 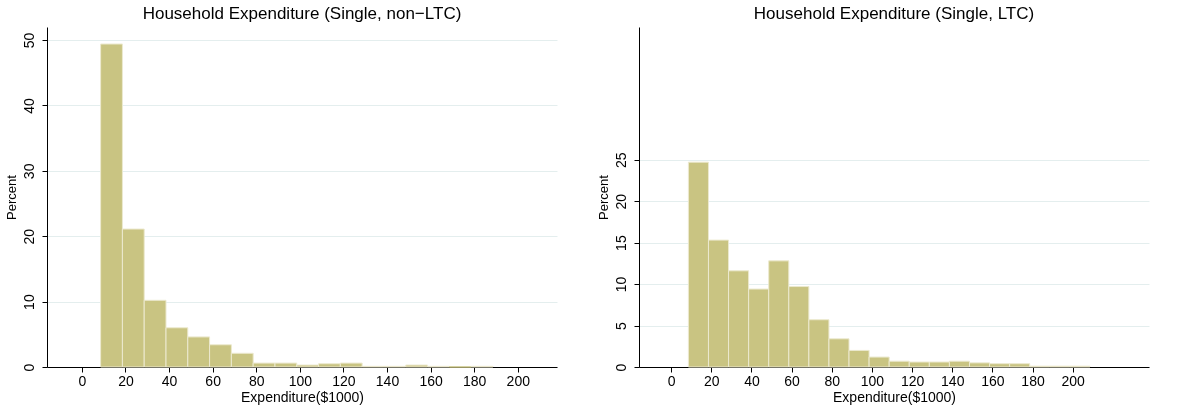 I want to click on y-tick-label: 40, so click(x=28, y=105).